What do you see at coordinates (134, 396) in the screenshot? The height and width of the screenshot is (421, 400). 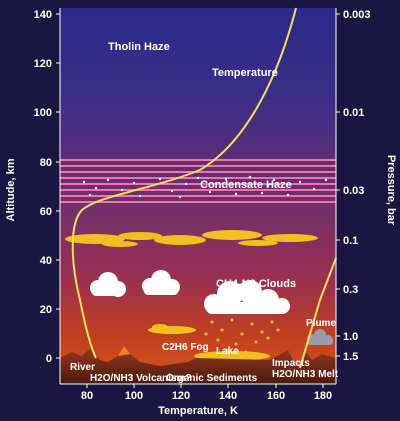 I see `temperature-tick-100: 100` at bounding box center [134, 396].